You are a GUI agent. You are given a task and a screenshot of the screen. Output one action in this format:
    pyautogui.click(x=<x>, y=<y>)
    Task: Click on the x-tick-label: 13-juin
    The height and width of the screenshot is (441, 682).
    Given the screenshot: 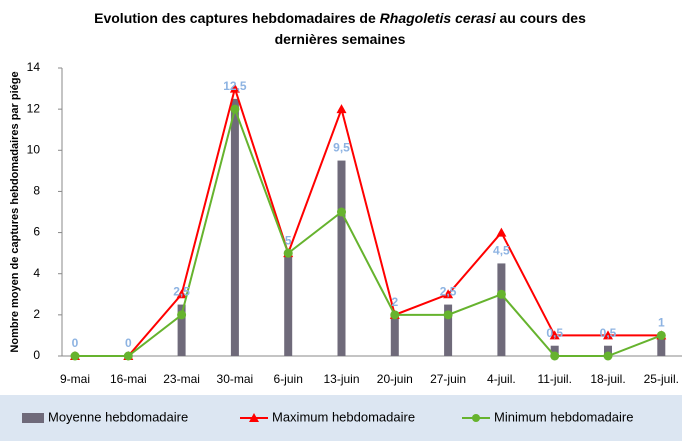 What is the action you would take?
    pyautogui.click(x=341, y=379)
    